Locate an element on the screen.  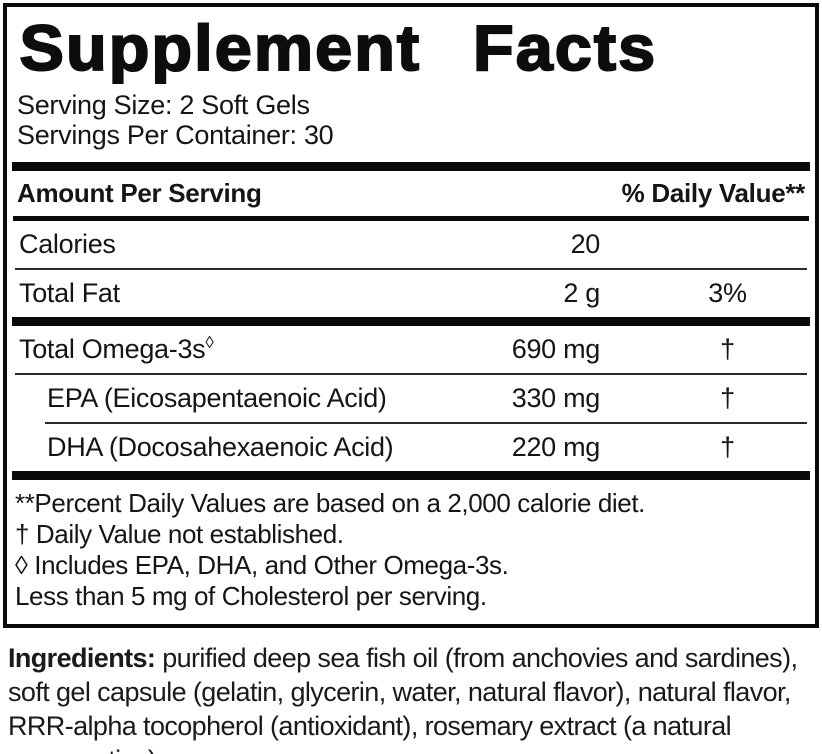
serving-size-line: Serving Size: 2 Soft Gels is located at coordinates (163, 105).